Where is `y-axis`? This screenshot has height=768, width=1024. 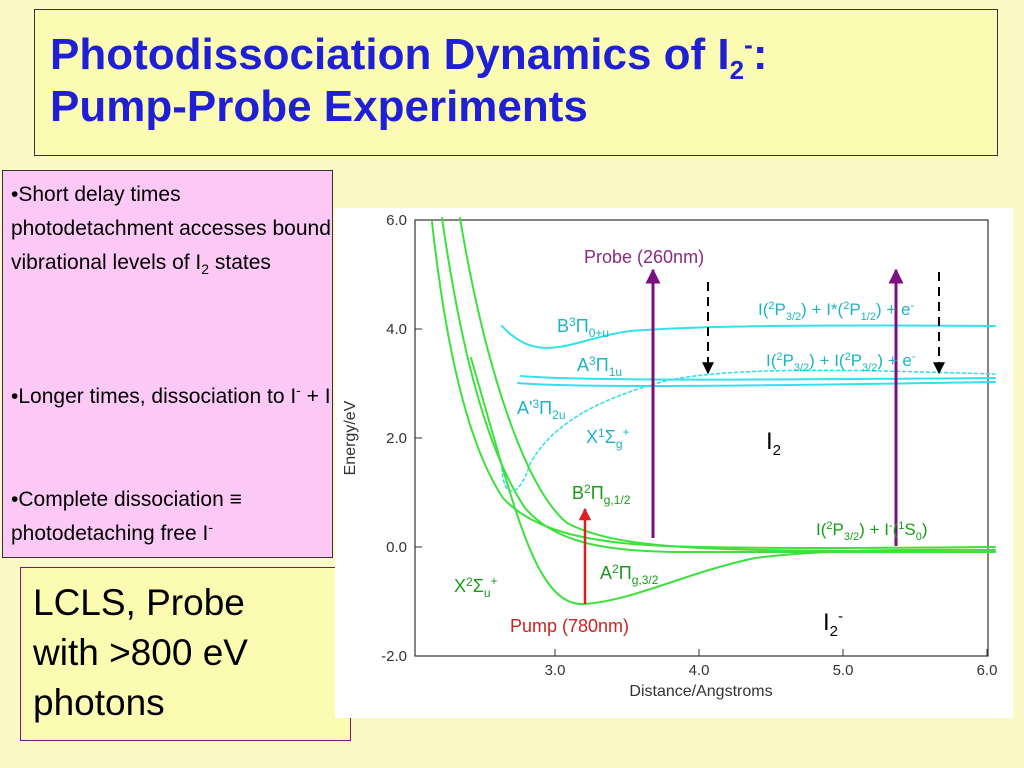
y-axis is located at coordinates (418, 438).